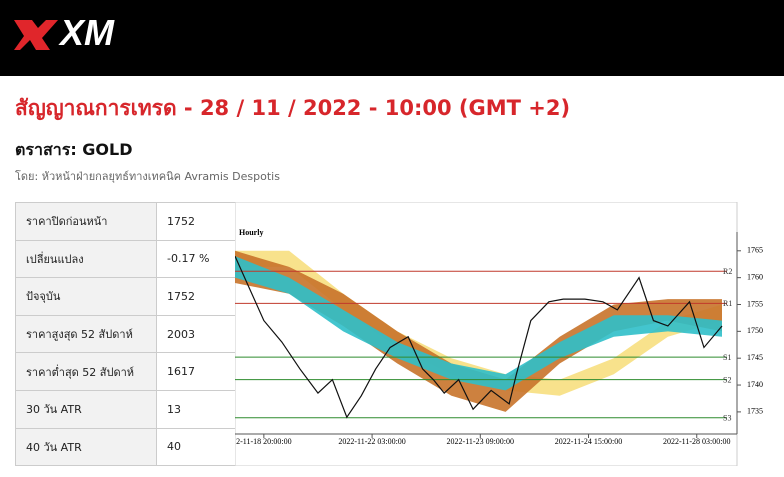 The height and width of the screenshot is (477, 784). Describe the element at coordinates (755, 303) in the screenshot. I see `y-tick-label: 1755` at that location.